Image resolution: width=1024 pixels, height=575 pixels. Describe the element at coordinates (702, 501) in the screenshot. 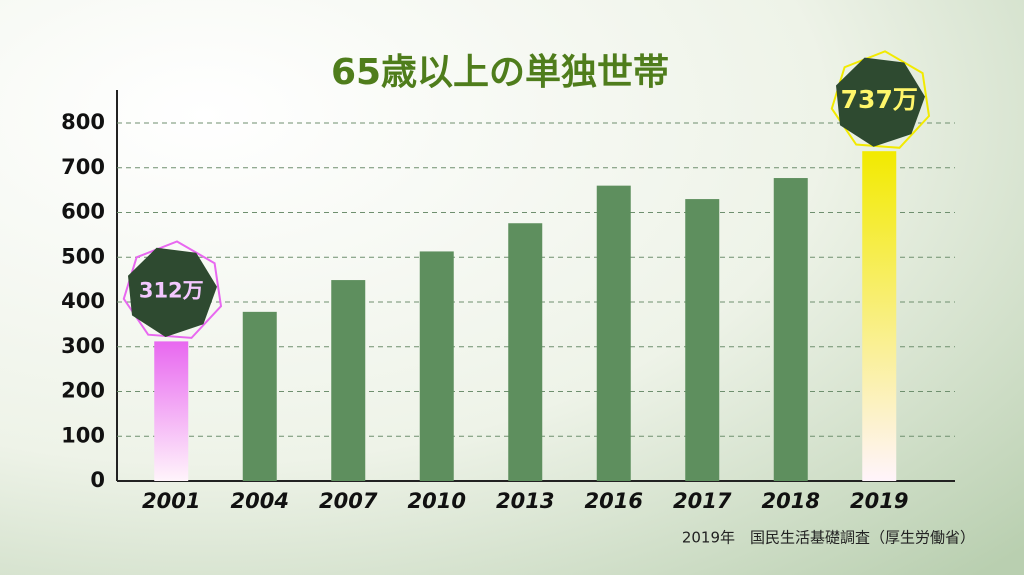

I see `x-tick-label: 2017` at that location.